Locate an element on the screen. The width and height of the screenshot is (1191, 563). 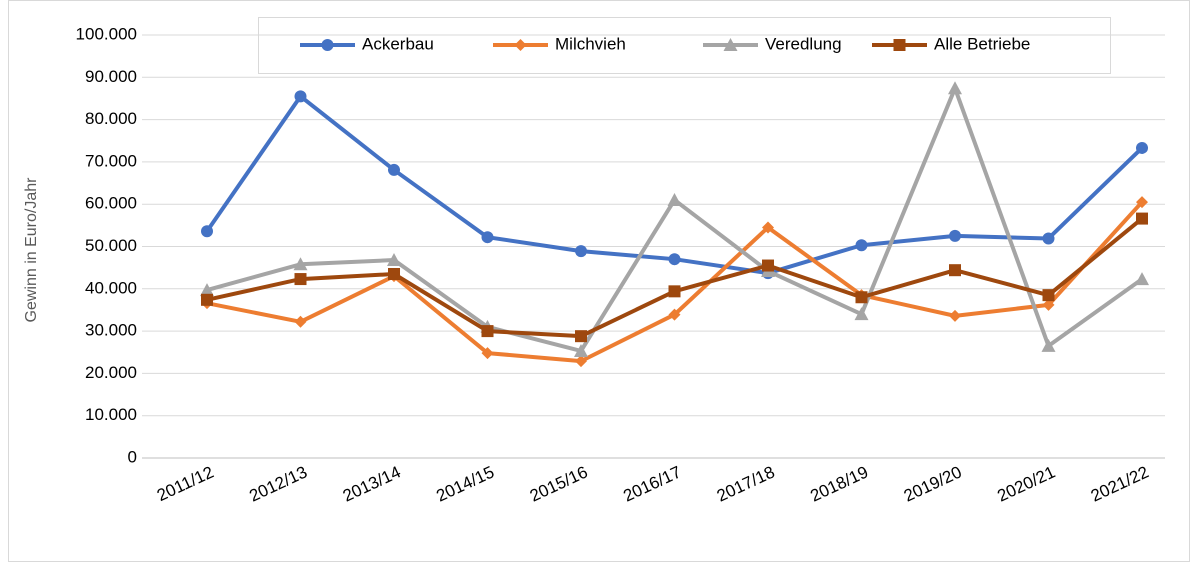
legend-label: Ackerbau is located at coordinates (398, 43).